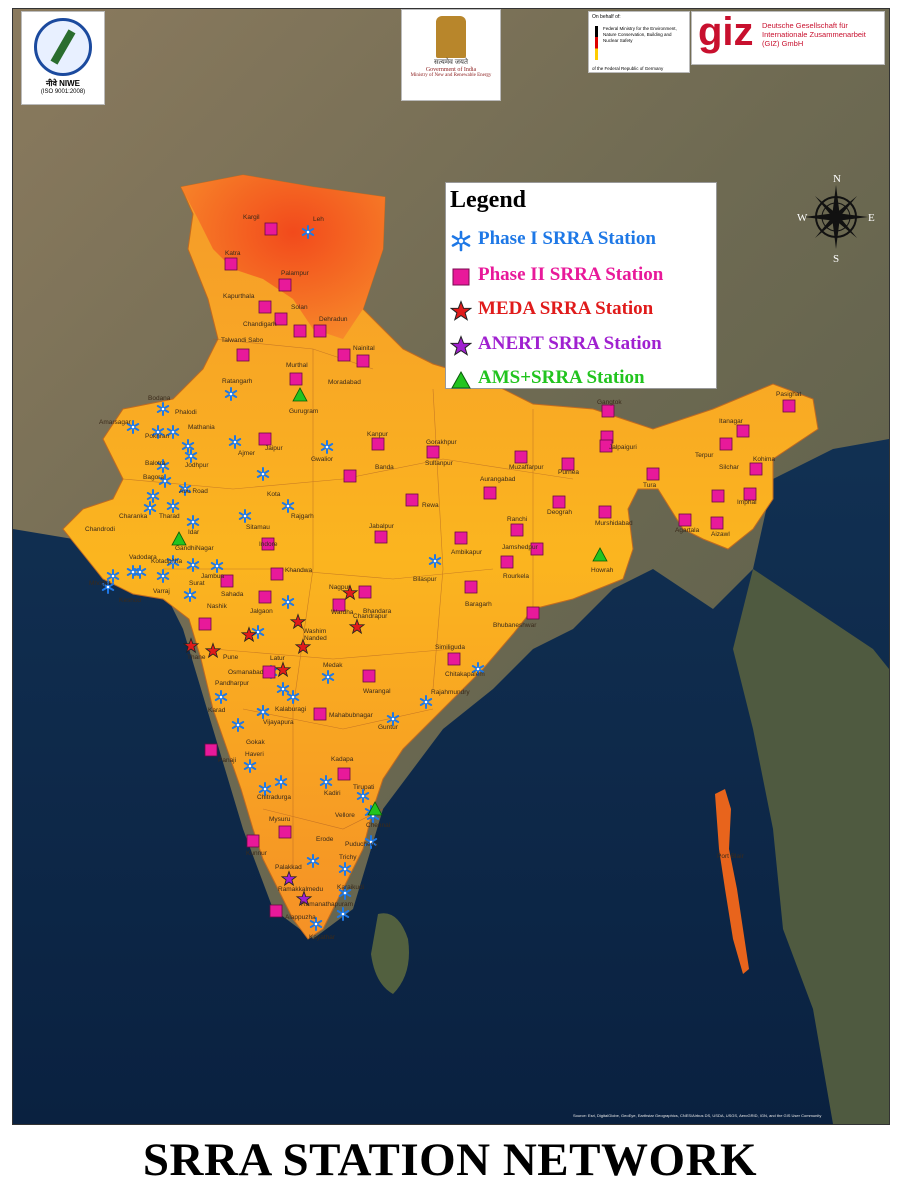  Describe the element at coordinates (342, 612) in the screenshot. I see `place-label: Wardha` at that location.